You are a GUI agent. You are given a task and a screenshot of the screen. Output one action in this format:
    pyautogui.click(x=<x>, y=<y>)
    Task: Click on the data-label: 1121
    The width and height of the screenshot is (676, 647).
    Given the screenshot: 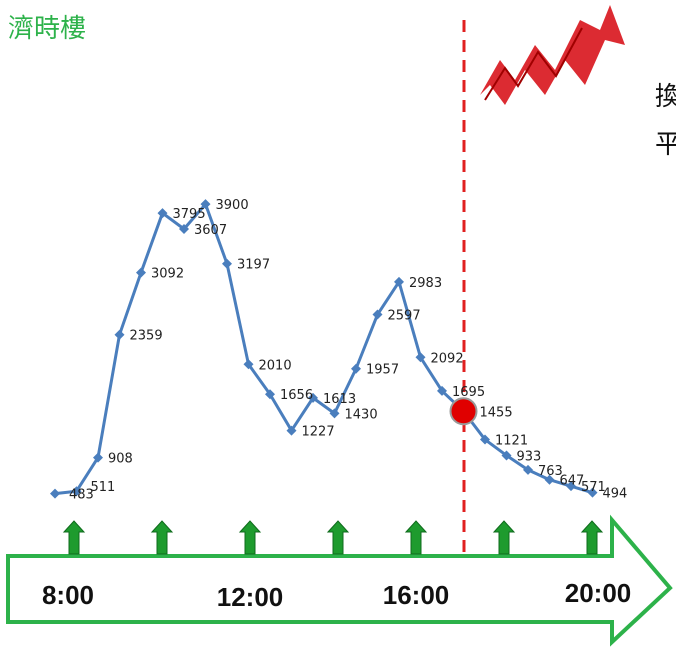 What is the action you would take?
    pyautogui.click(x=511, y=441)
    